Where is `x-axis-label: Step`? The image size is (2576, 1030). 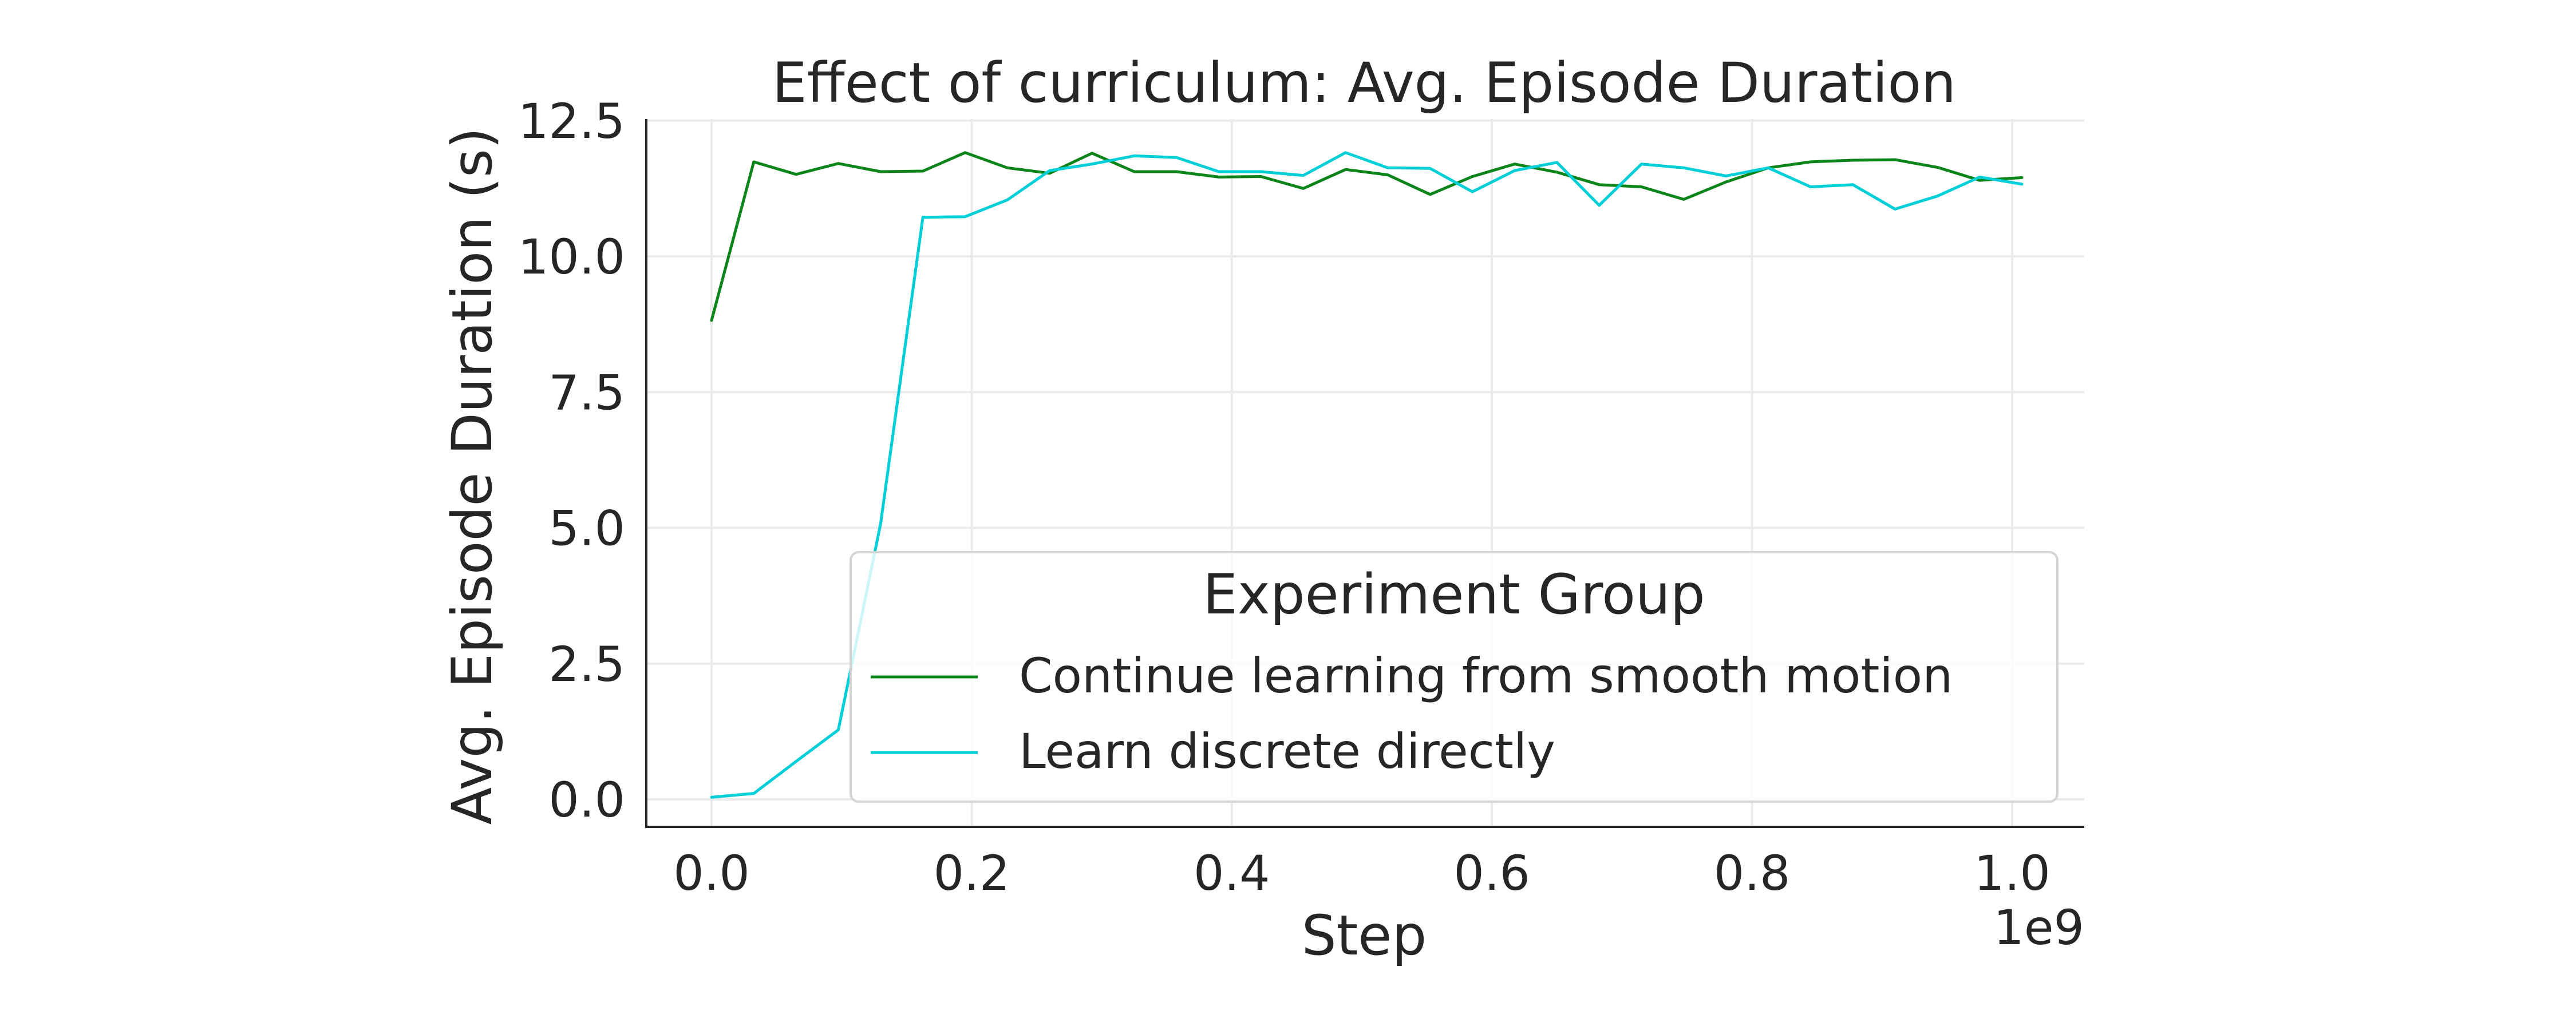
x-axis-label: Step is located at coordinates (1364, 936).